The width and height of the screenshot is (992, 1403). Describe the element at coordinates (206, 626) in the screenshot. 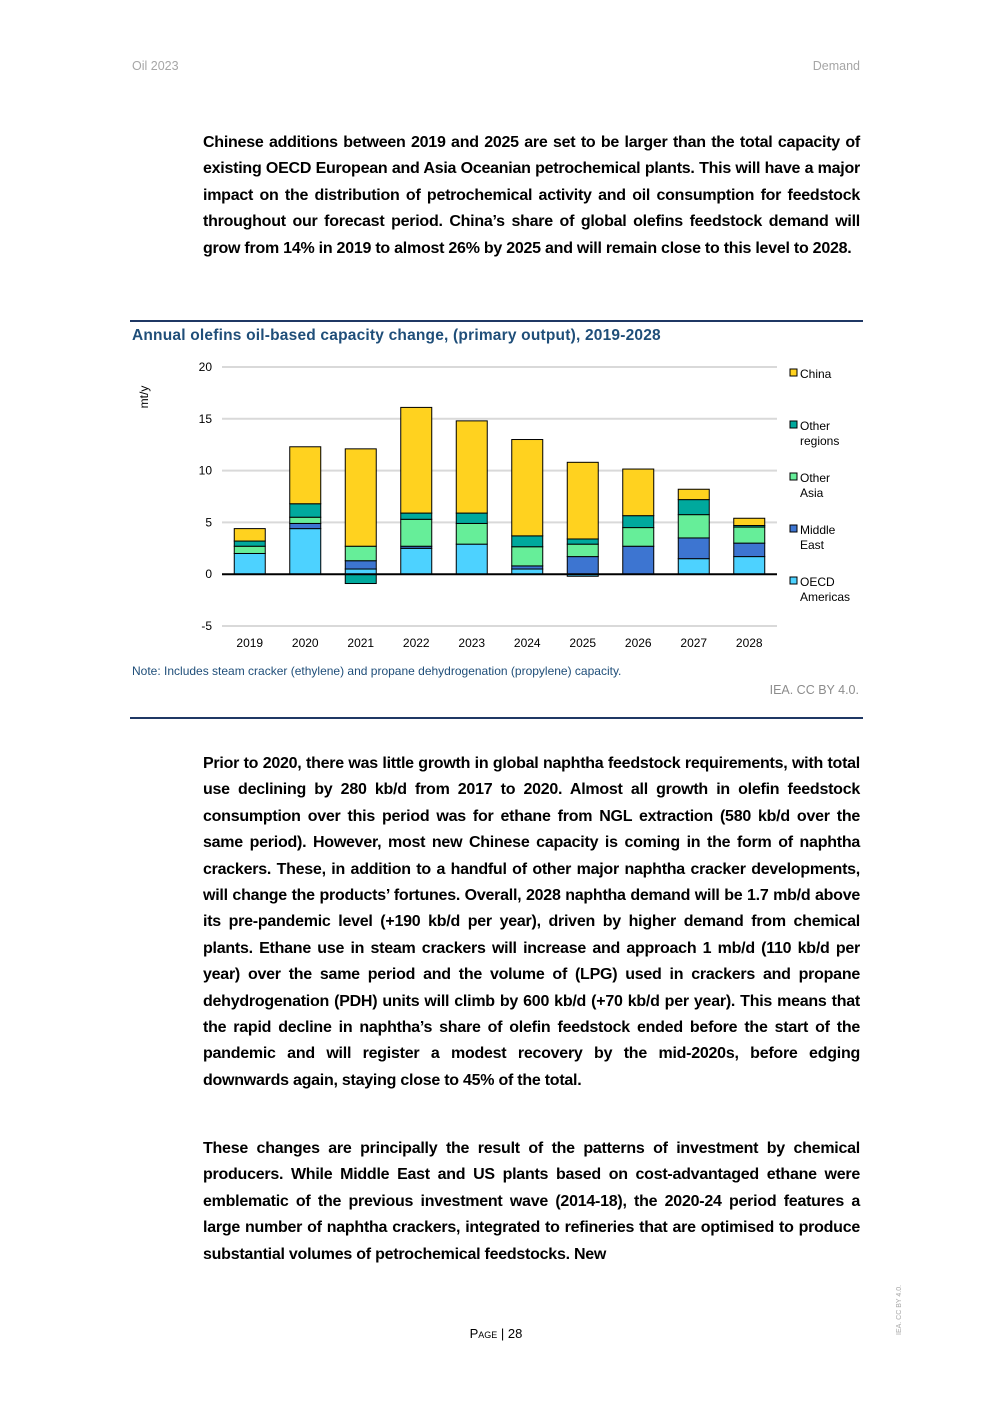

I see `y-tick-label: -5` at that location.